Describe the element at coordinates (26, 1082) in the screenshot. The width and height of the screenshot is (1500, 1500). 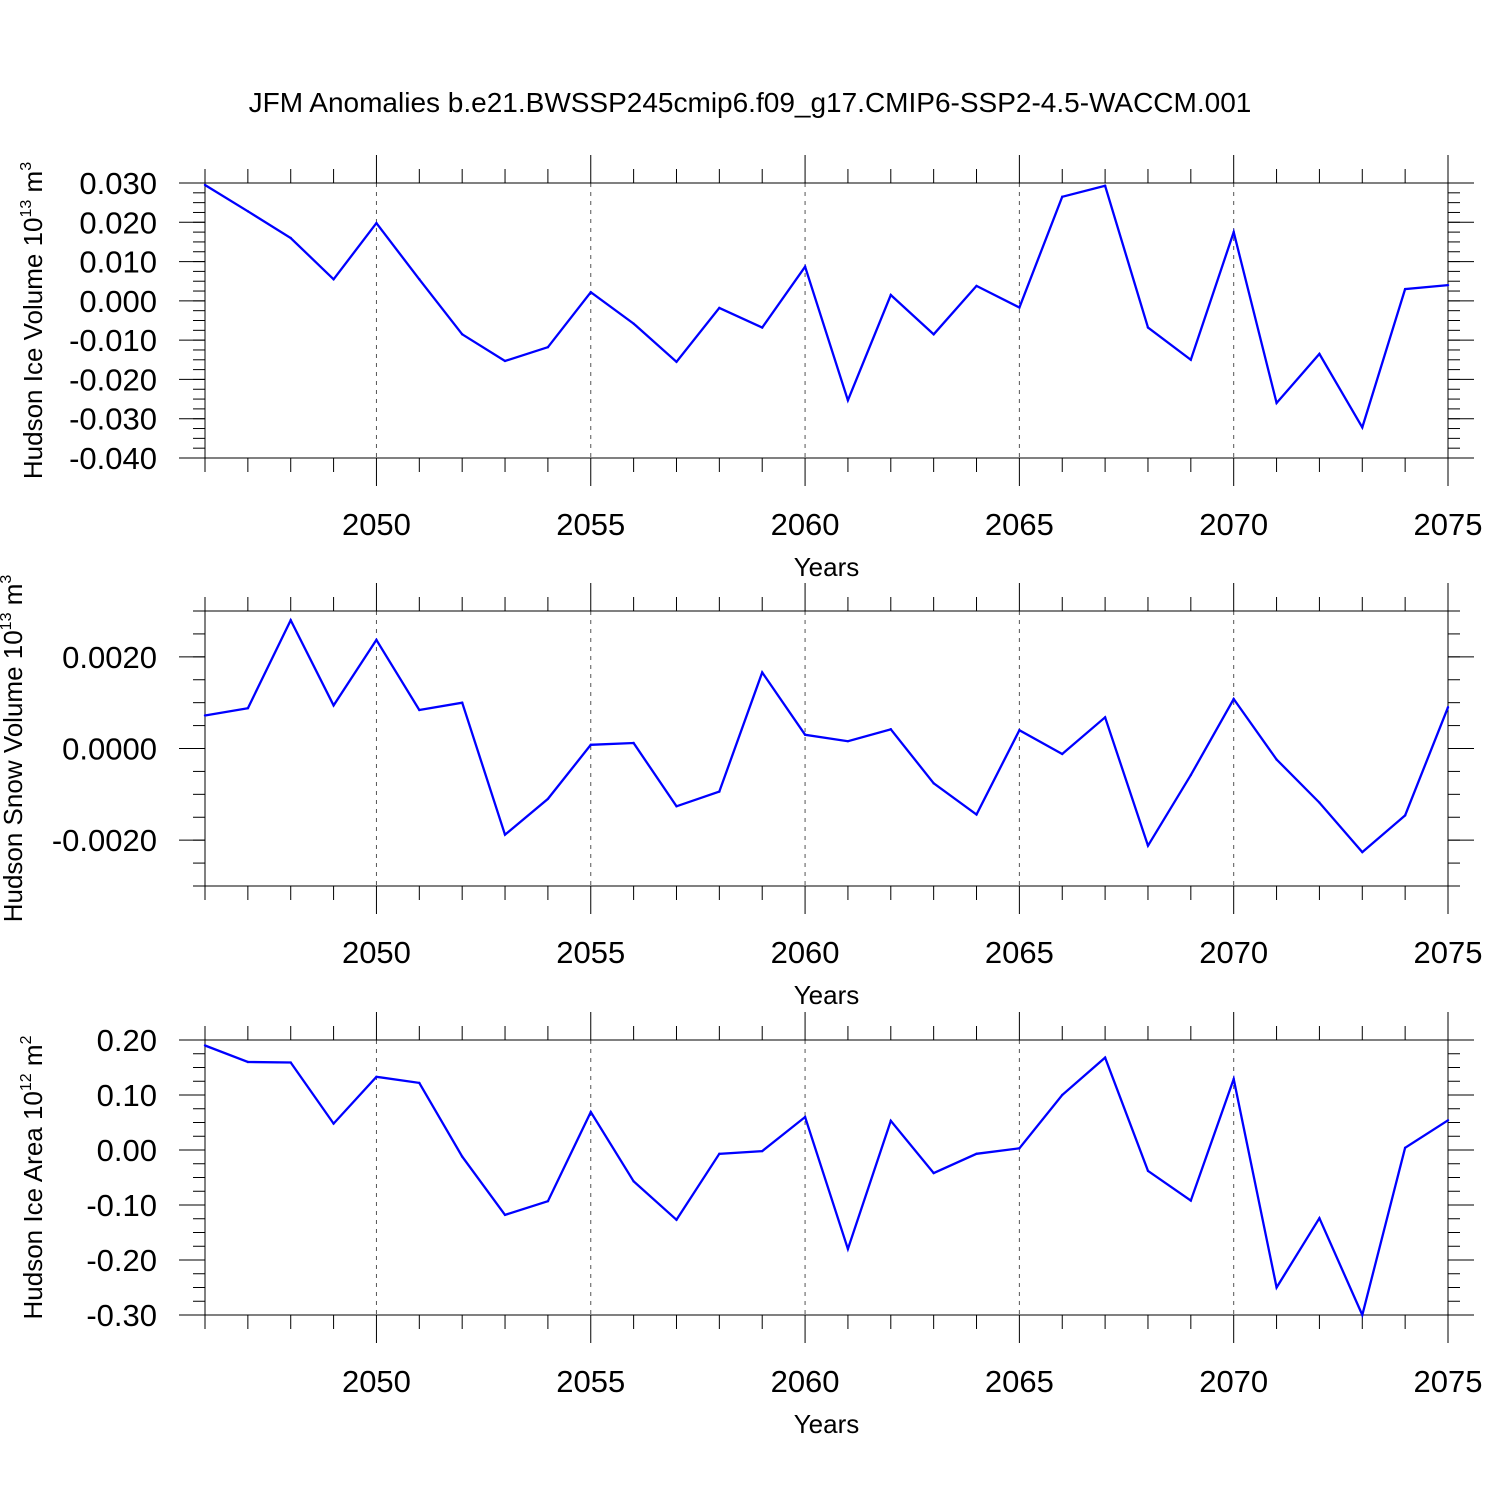
I see `y-axis-label-exponent: 12` at that location.